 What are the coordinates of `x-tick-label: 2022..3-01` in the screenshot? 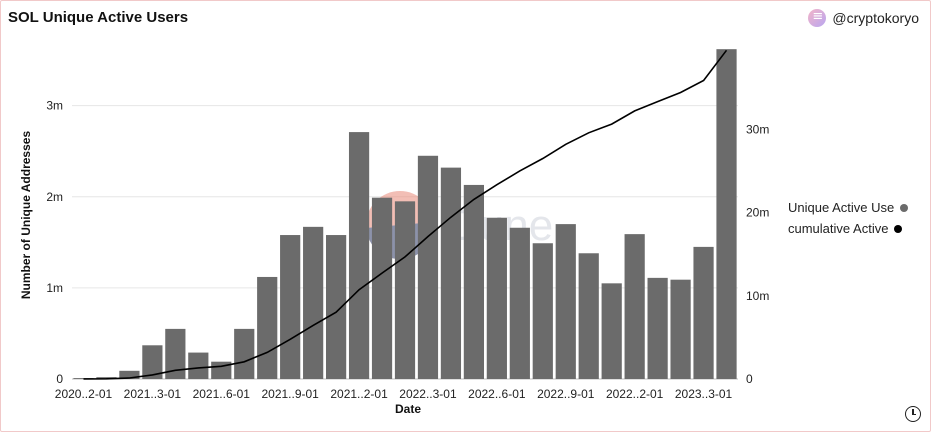 It's located at (428, 394).